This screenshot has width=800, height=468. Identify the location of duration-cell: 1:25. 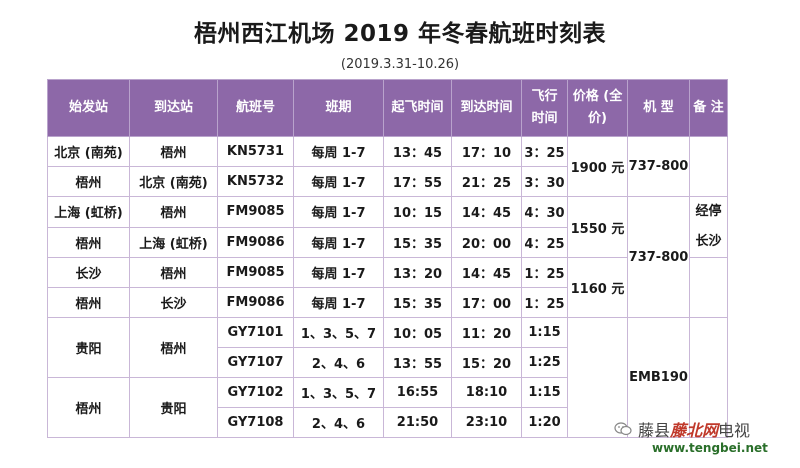
(544, 362).